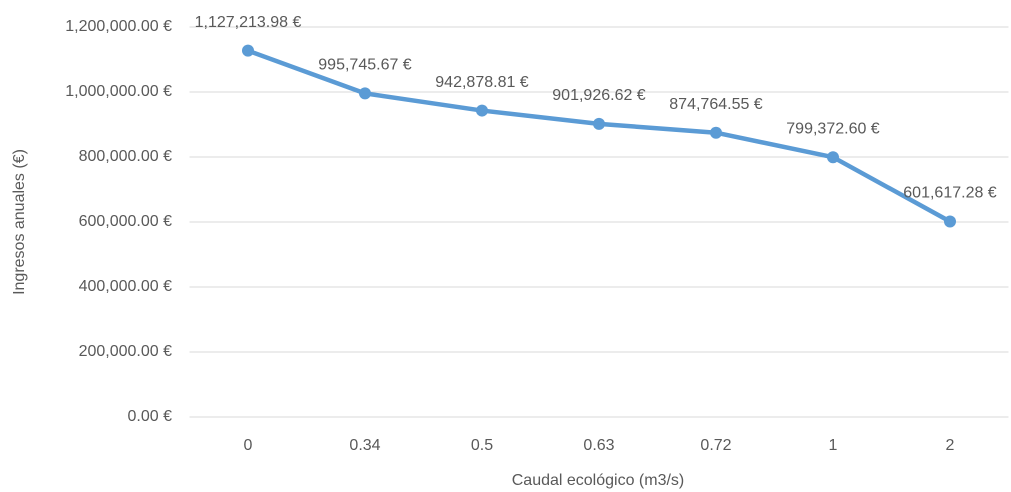  What do you see at coordinates (950, 445) in the screenshot?
I see `x-tick-label: 2` at bounding box center [950, 445].